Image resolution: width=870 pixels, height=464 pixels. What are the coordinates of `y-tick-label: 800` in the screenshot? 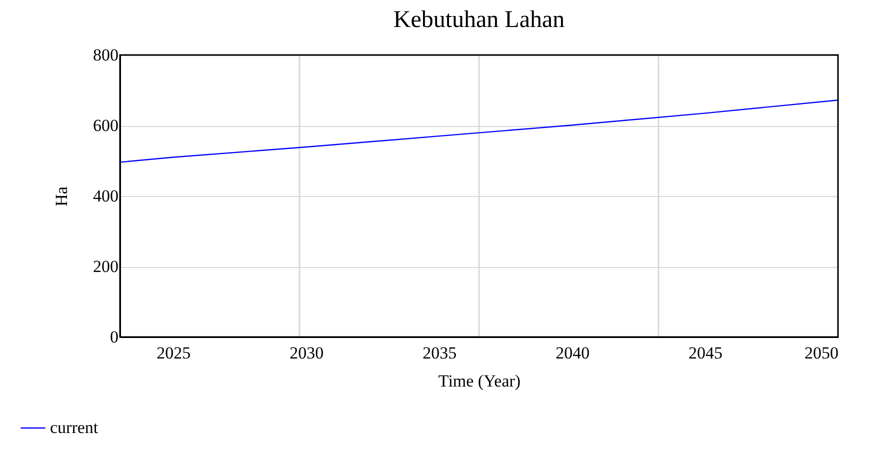 It's located at (105, 55).